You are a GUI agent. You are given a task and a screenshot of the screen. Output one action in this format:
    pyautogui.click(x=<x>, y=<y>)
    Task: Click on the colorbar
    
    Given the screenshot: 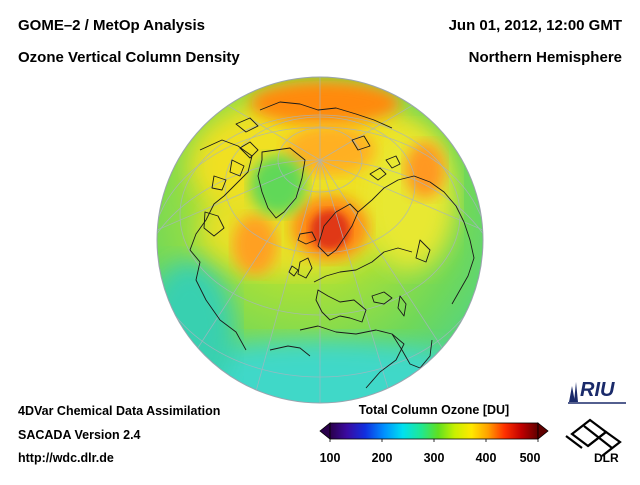 What is the action you would take?
    pyautogui.click(x=434, y=431)
    